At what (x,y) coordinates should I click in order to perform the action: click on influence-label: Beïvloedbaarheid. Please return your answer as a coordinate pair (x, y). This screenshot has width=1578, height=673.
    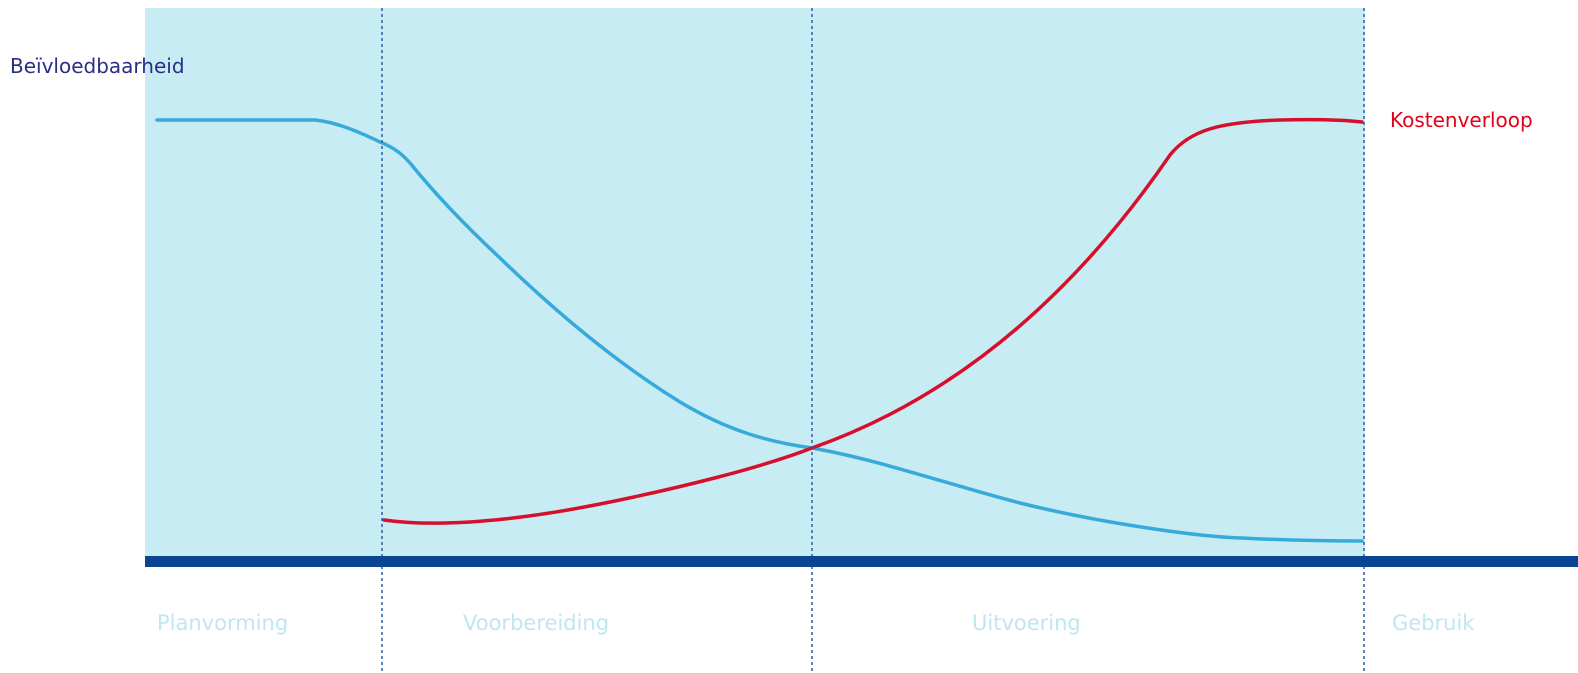
    Looking at the image, I should click on (97, 66).